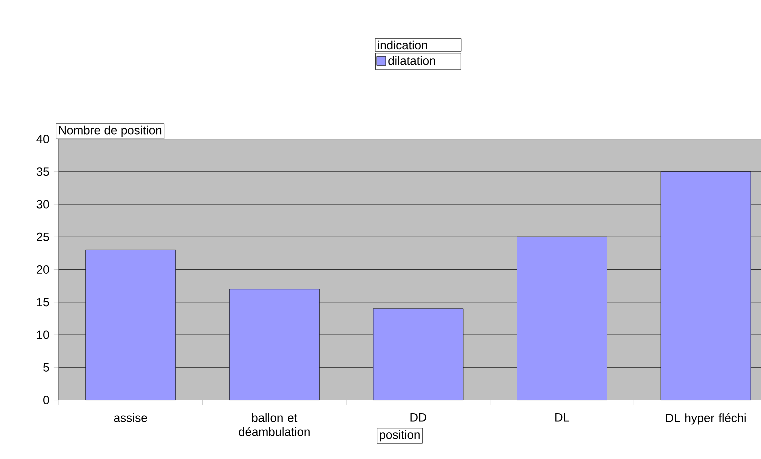 This screenshot has width=761, height=459. Describe the element at coordinates (47, 367) in the screenshot. I see `y-tick-label: 5` at that location.